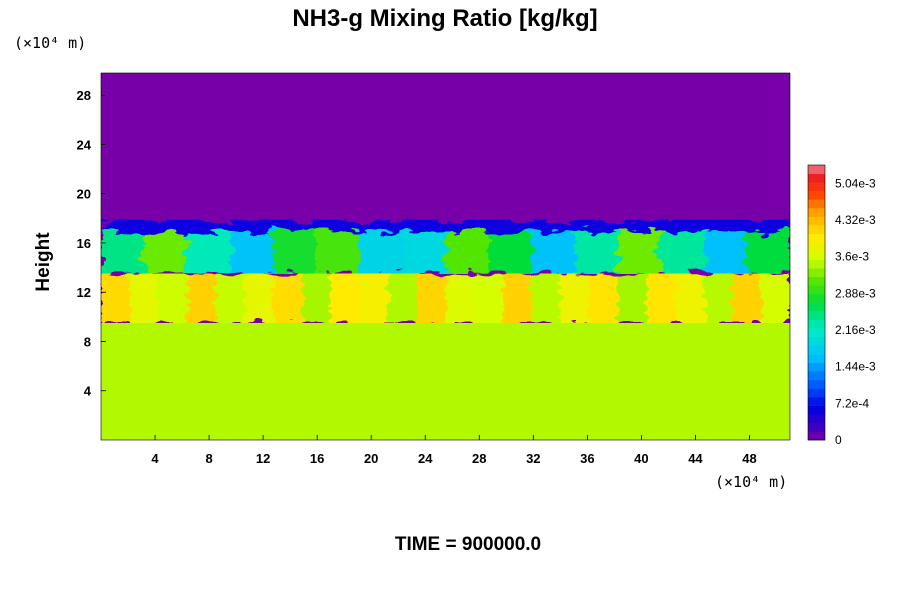 The height and width of the screenshot is (600, 900). What do you see at coordinates (445, 225) in the screenshot?
I see `mixed-layer-fringe` at bounding box center [445, 225].